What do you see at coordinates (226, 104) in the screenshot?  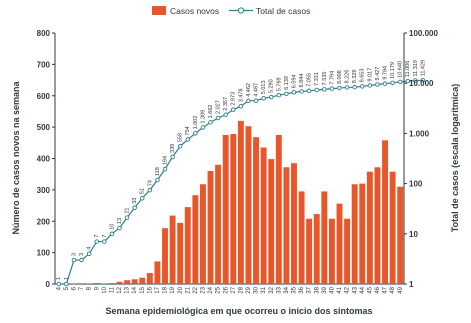 I see `cumulative-value-label: 2.357` at bounding box center [226, 104].